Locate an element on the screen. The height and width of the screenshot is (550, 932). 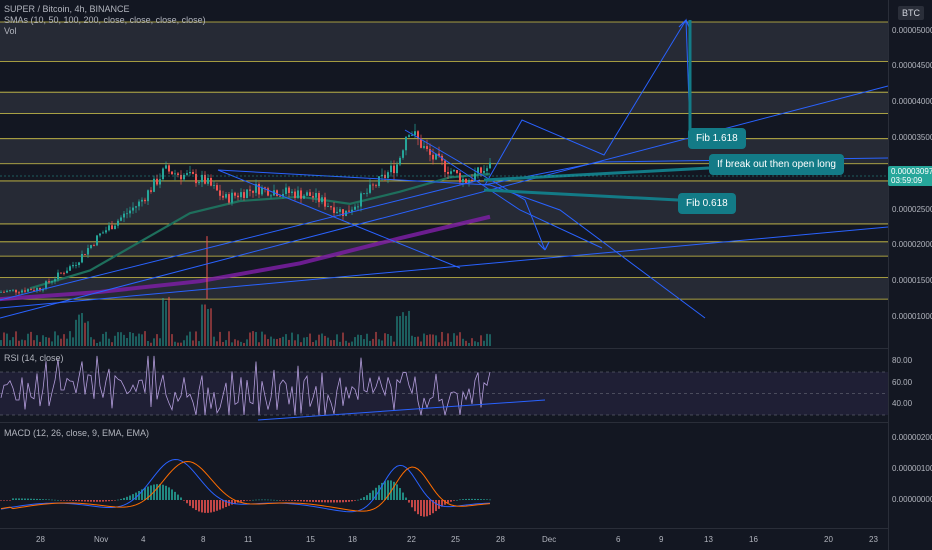
fib-0618-callout: Fib 0.618 is located at coordinates (707, 203).